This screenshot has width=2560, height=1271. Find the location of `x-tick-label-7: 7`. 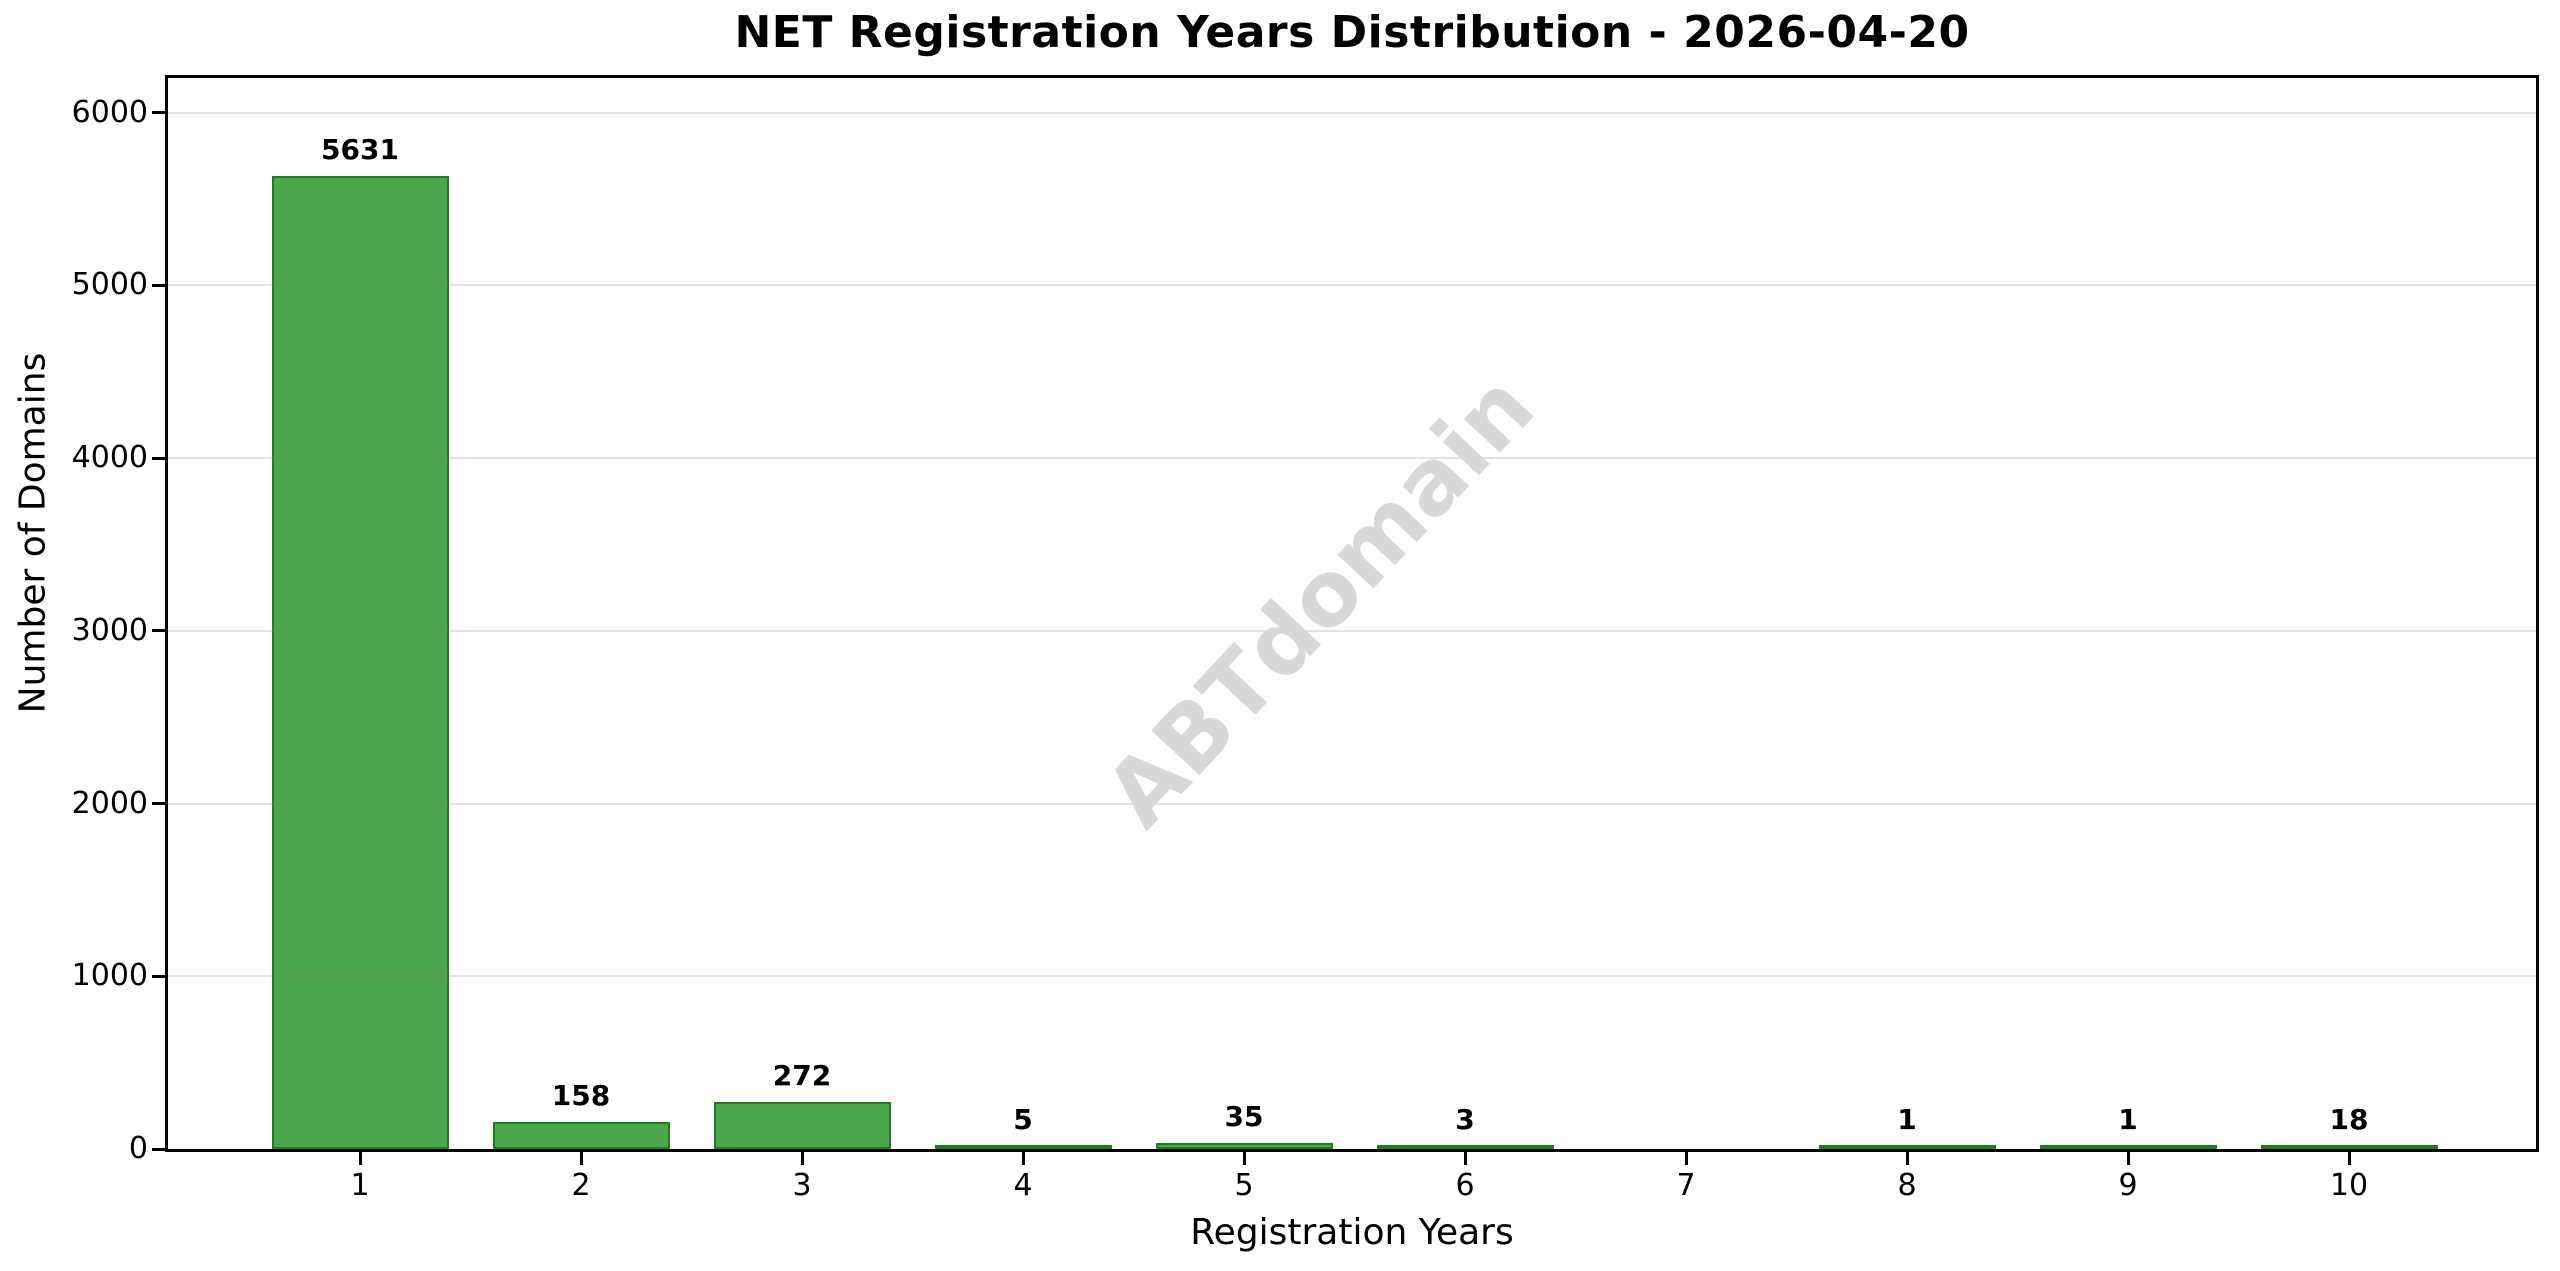

x-tick-label-7: 7 is located at coordinates (1686, 1185).